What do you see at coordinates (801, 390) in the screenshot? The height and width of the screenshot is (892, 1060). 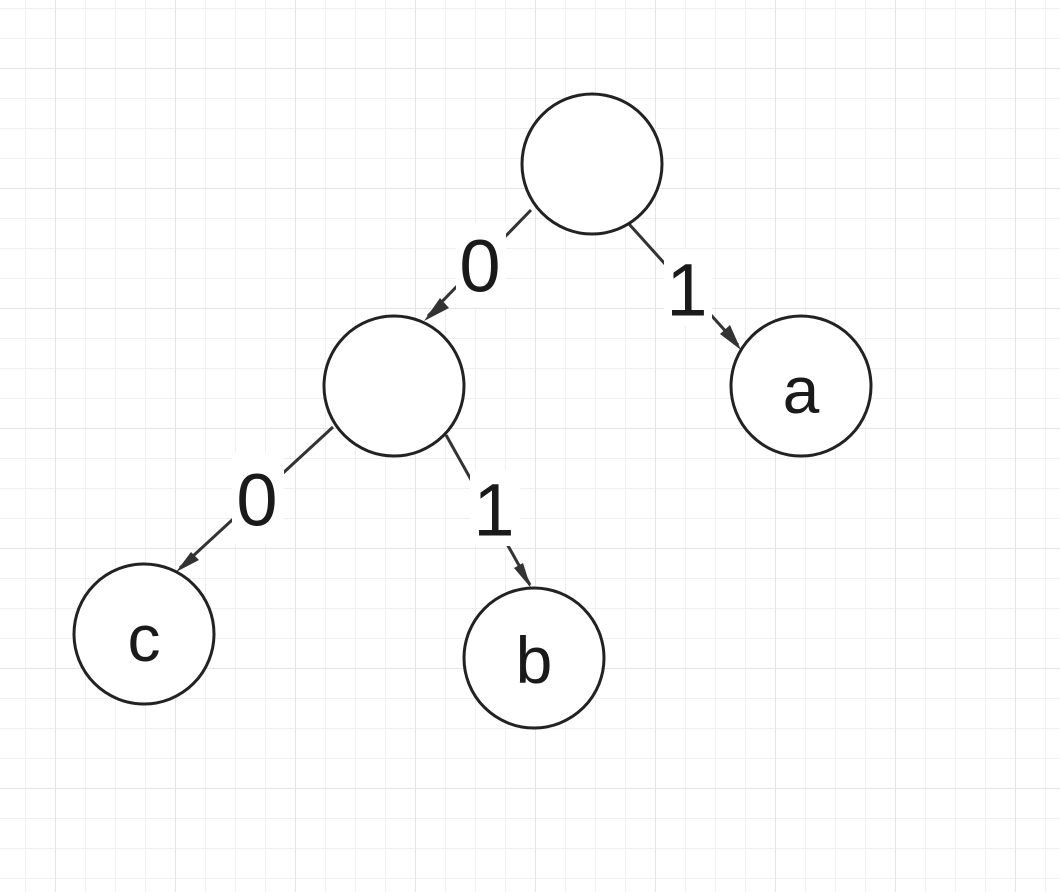 I see `node-label: a` at bounding box center [801, 390].